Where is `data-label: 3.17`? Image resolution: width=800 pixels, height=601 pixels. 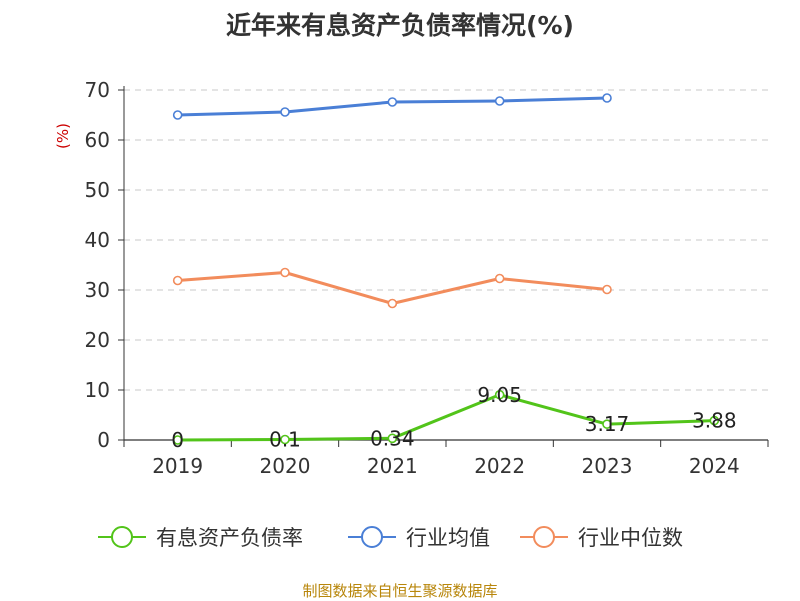
data-label: 3.17 is located at coordinates (607, 424).